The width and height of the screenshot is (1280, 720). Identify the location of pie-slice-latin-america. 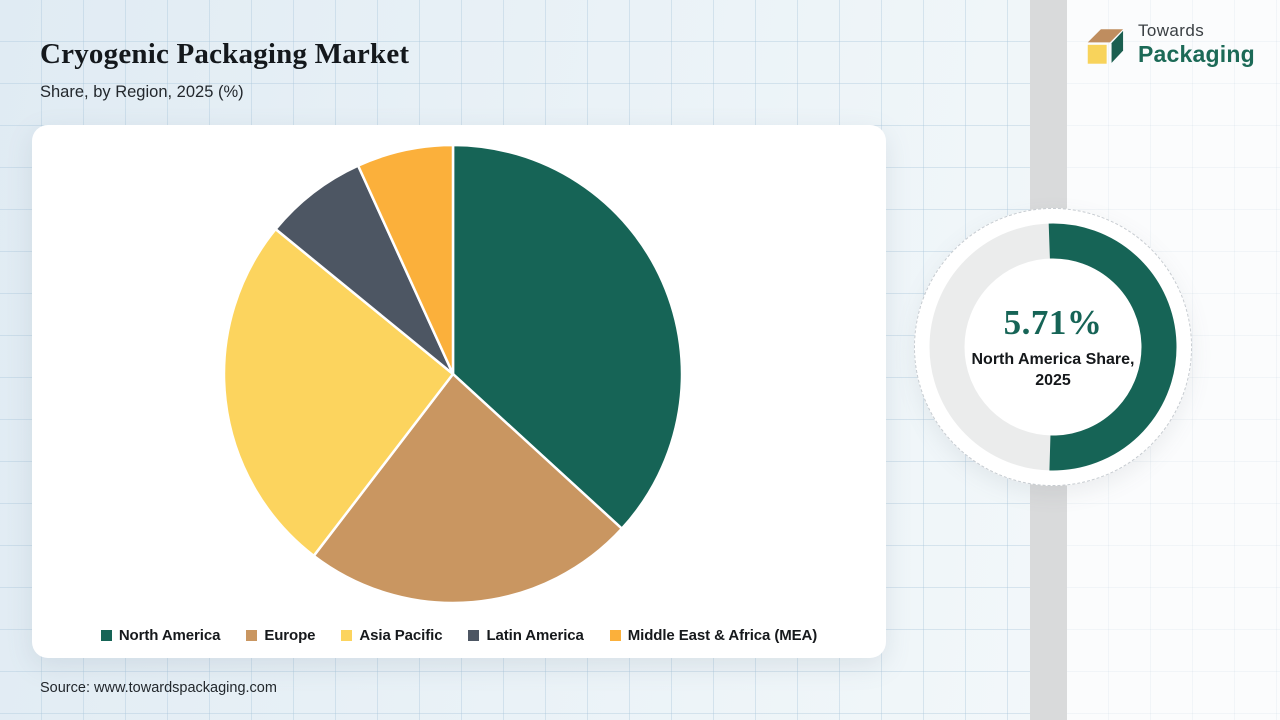
(364, 270).